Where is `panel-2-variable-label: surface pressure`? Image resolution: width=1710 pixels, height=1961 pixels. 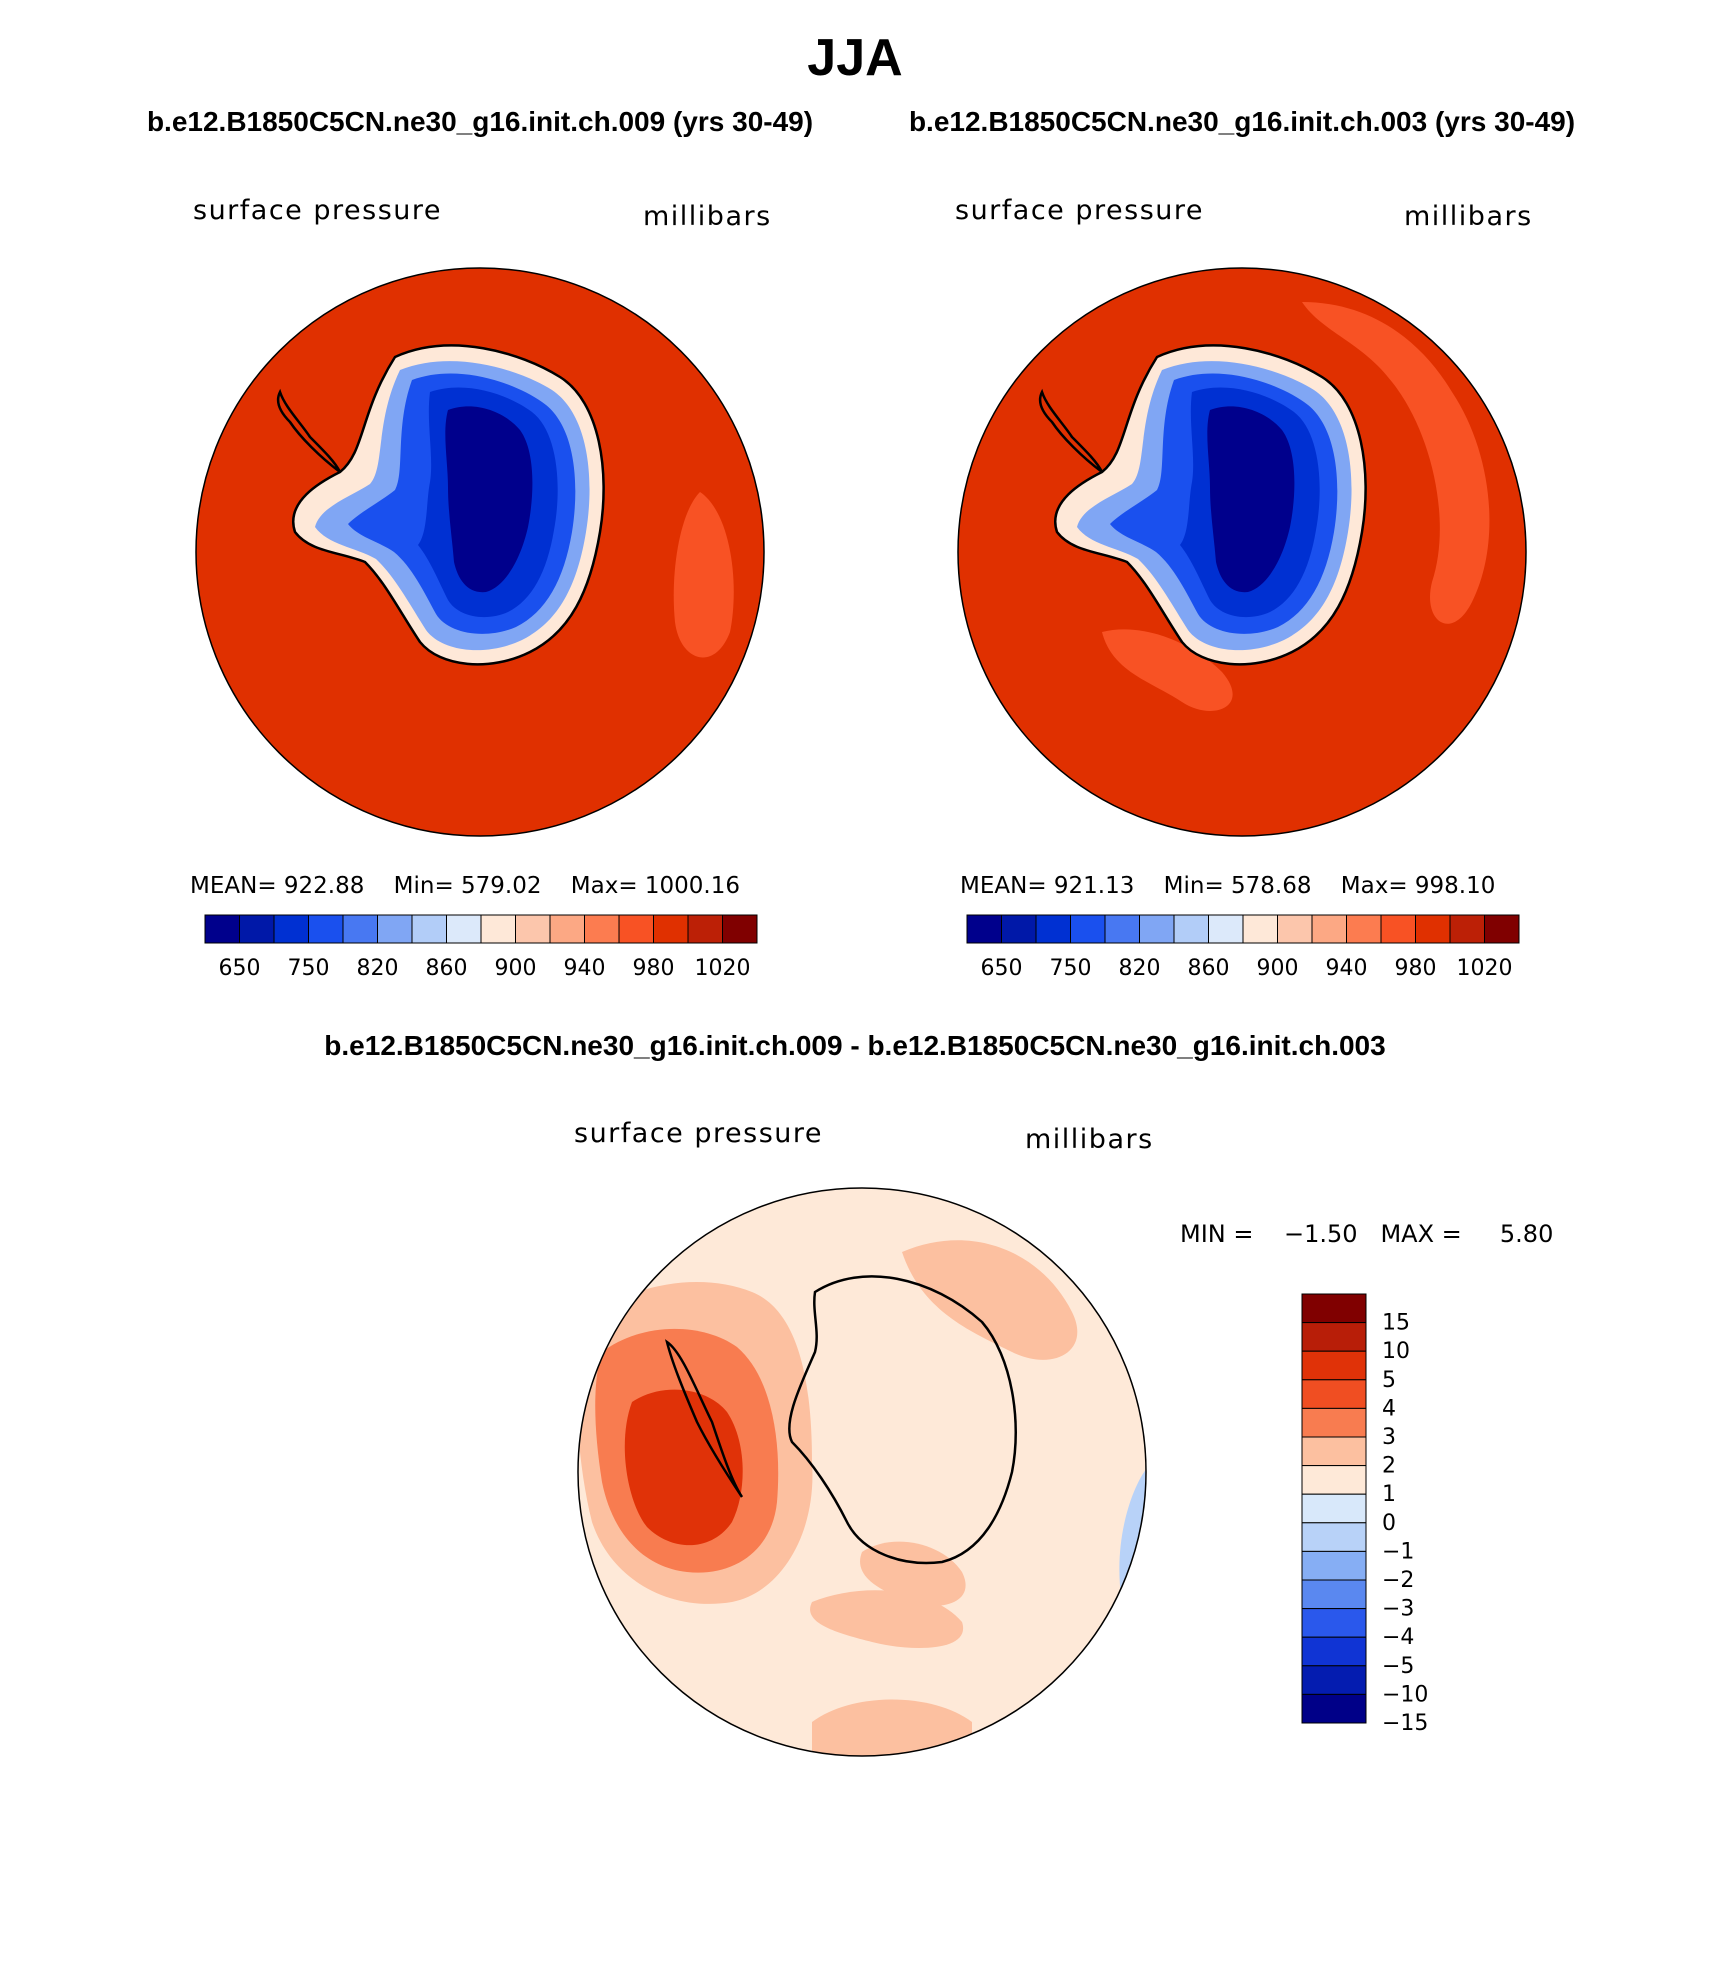 panel-2-variable-label: surface pressure is located at coordinates (1079, 210).